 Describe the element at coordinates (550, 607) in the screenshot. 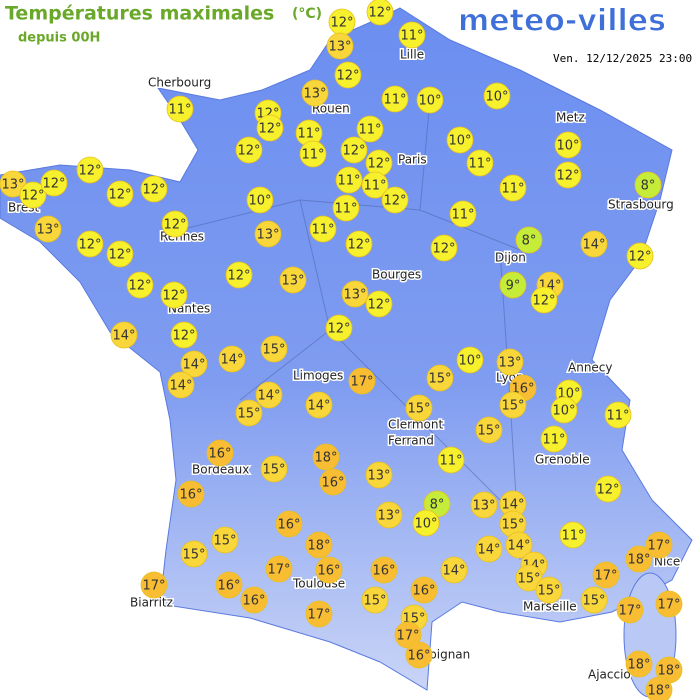

I see `city-label: Marseille` at that location.